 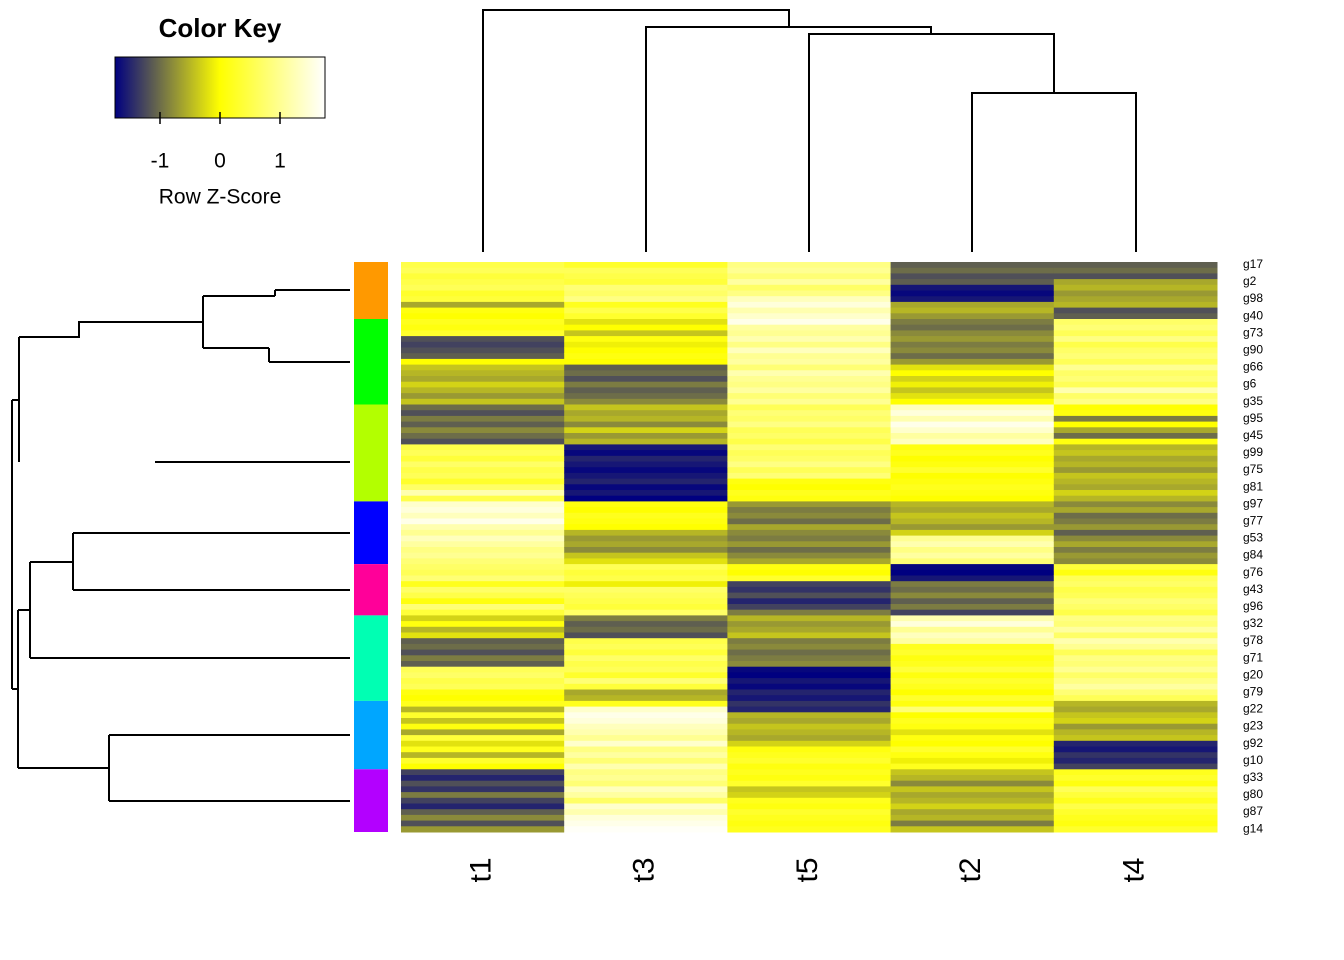 I want to click on row-label: g81, so click(x=1253, y=486).